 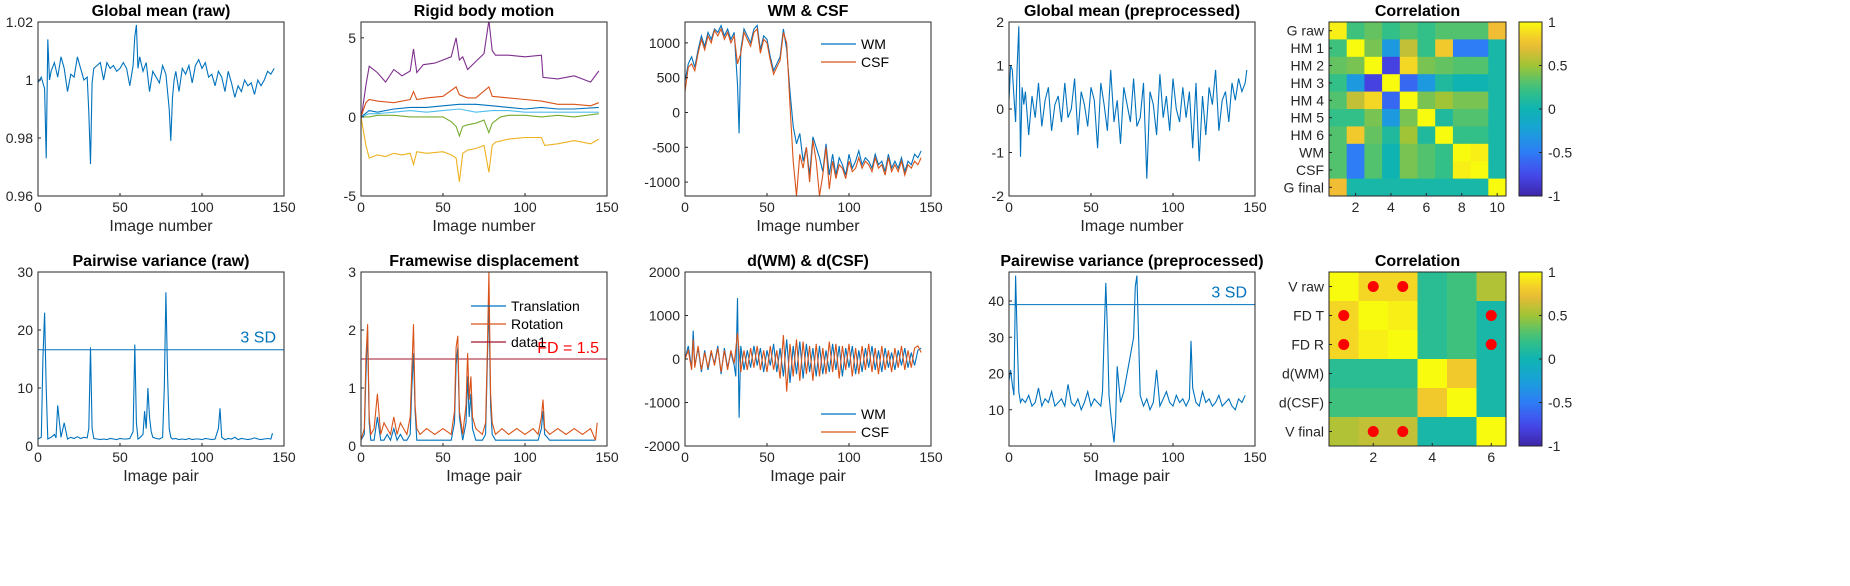 What do you see at coordinates (1426, 207) in the screenshot?
I see `x-tick-label: 6` at bounding box center [1426, 207].